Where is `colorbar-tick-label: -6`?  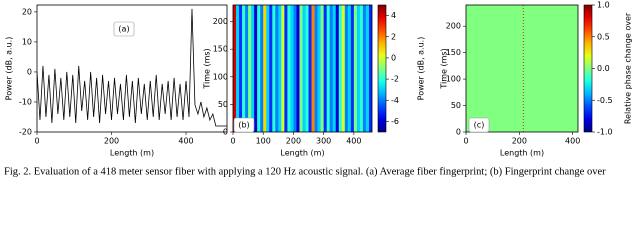 colorbar-tick-label: -6 is located at coordinates (395, 121).